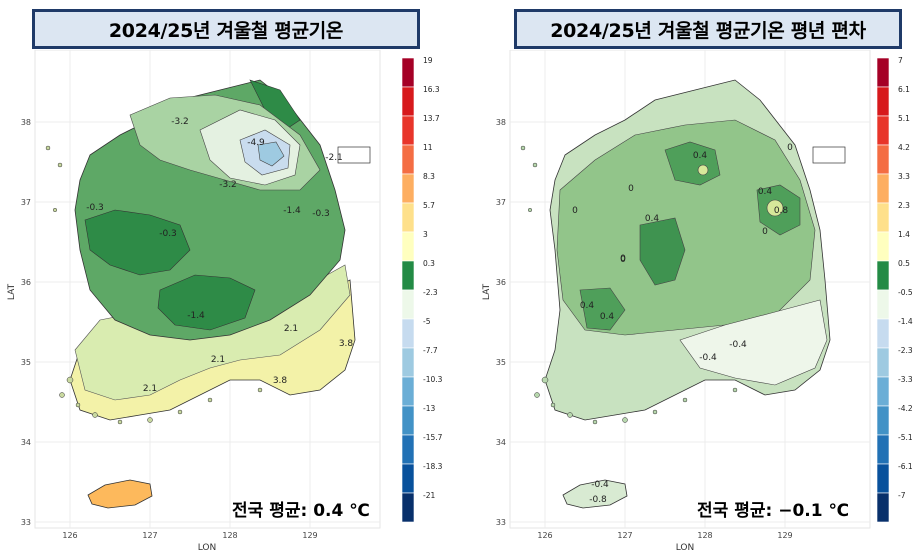 This screenshot has width=920, height=557. Describe the element at coordinates (120, 494) in the screenshot. I see `left-jeju-island` at that location.